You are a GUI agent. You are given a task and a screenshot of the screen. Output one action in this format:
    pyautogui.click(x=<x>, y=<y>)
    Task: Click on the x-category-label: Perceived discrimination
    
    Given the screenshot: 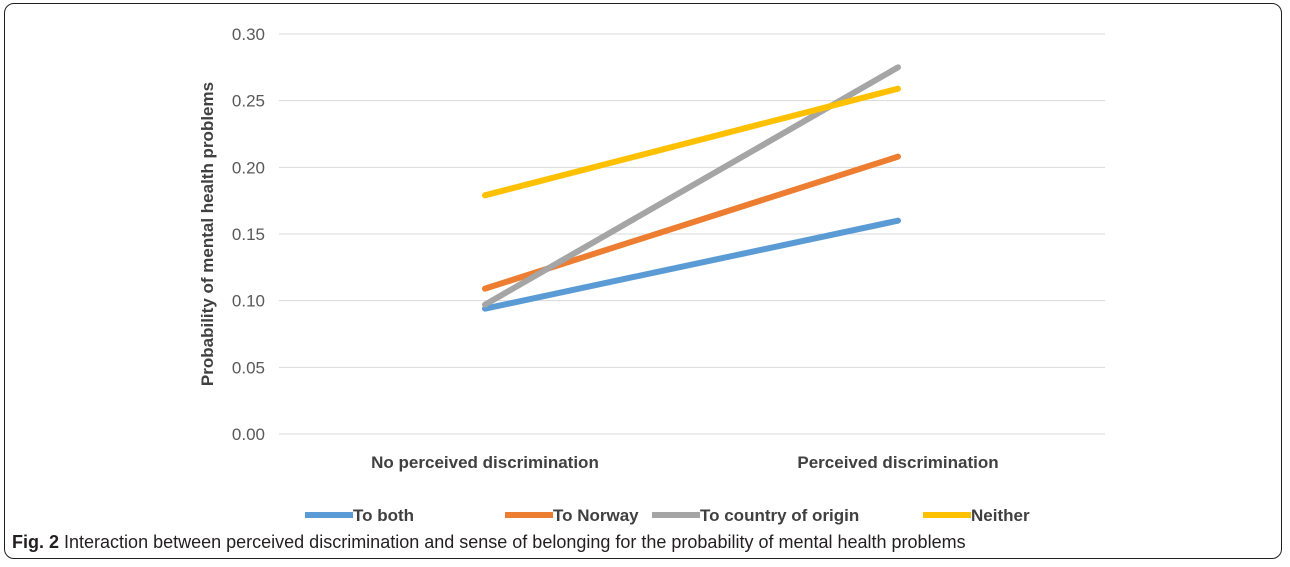 What is the action you would take?
    pyautogui.click(x=897, y=462)
    